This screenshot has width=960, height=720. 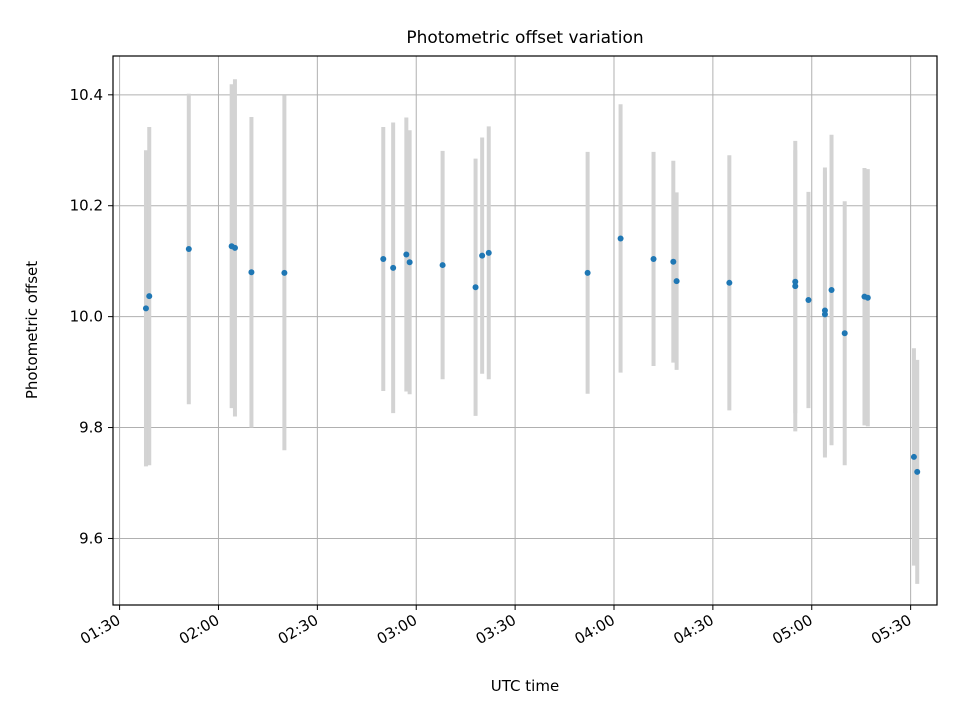 What do you see at coordinates (86, 317) in the screenshot?
I see `y-tick-label: 10.0` at bounding box center [86, 317].